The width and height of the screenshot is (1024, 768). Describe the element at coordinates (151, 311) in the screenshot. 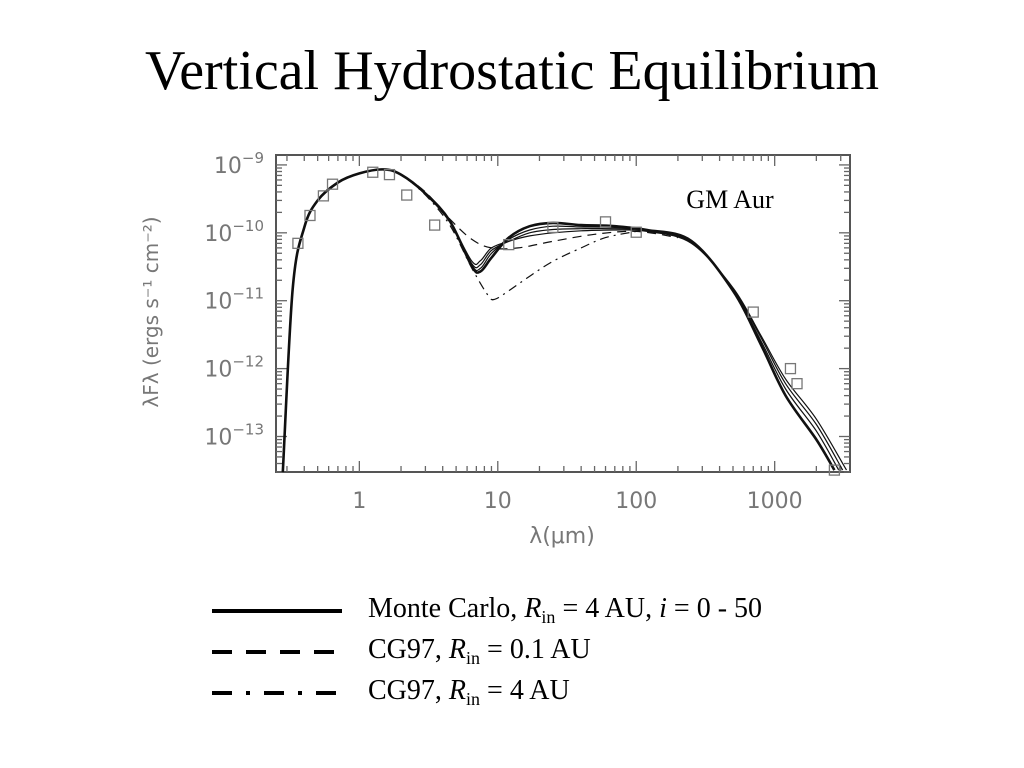

I see `y-axis-label: λFλ (ergs s⁻¹ cm⁻²)` at that location.